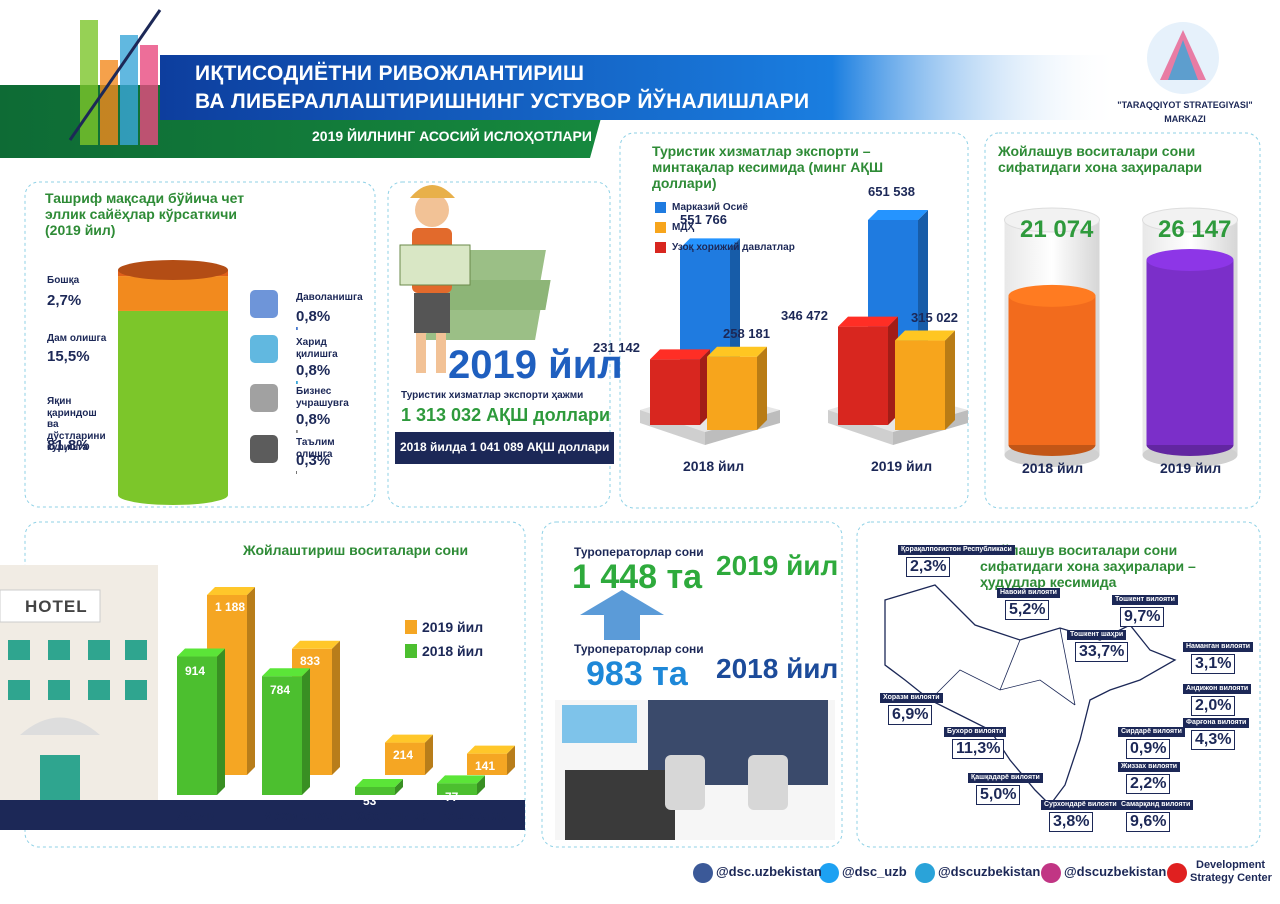  Describe the element at coordinates (874, 871) in the screenshot. I see `social-handle: @dsc_uzb` at that location.